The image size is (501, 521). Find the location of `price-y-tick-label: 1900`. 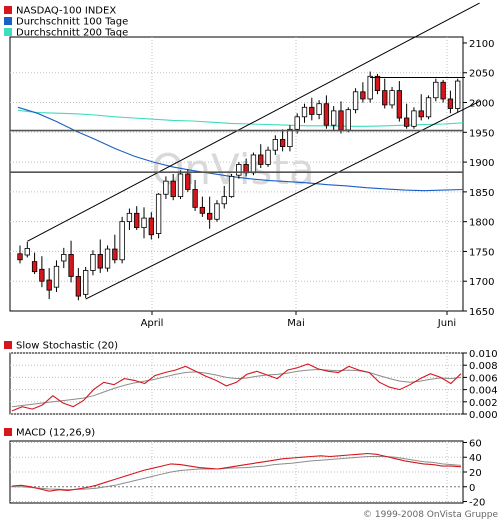

price-y-tick-label: 1900 is located at coordinates (481, 163).